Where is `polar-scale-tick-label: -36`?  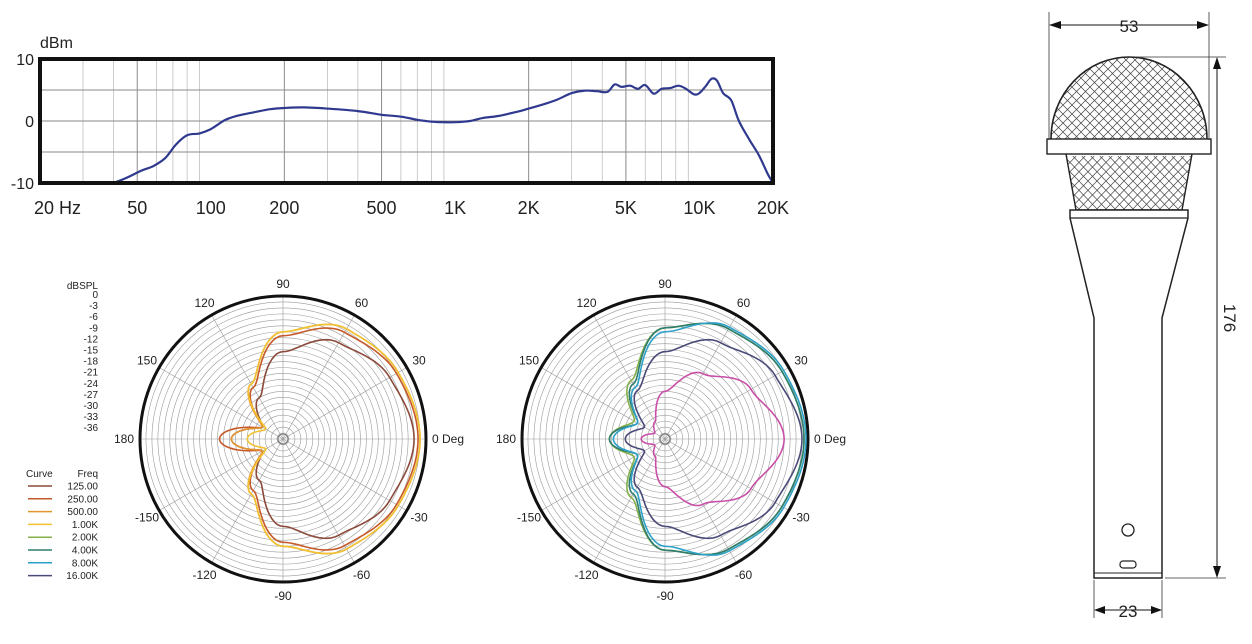 polar-scale-tick-label: -36 is located at coordinates (91, 428).